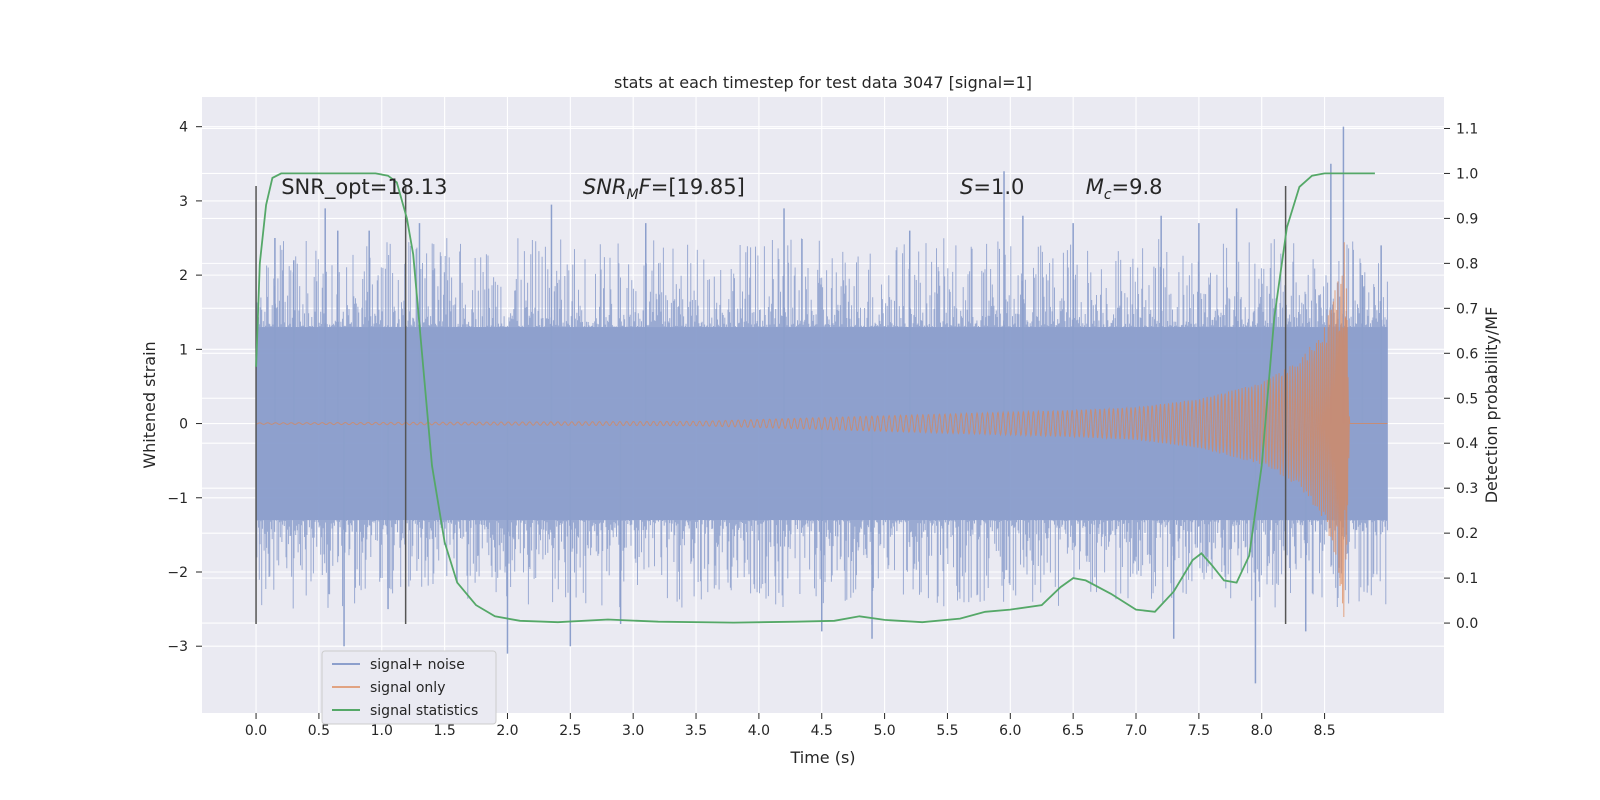  I want to click on x-tick-label: 8.5, so click(1324, 731).